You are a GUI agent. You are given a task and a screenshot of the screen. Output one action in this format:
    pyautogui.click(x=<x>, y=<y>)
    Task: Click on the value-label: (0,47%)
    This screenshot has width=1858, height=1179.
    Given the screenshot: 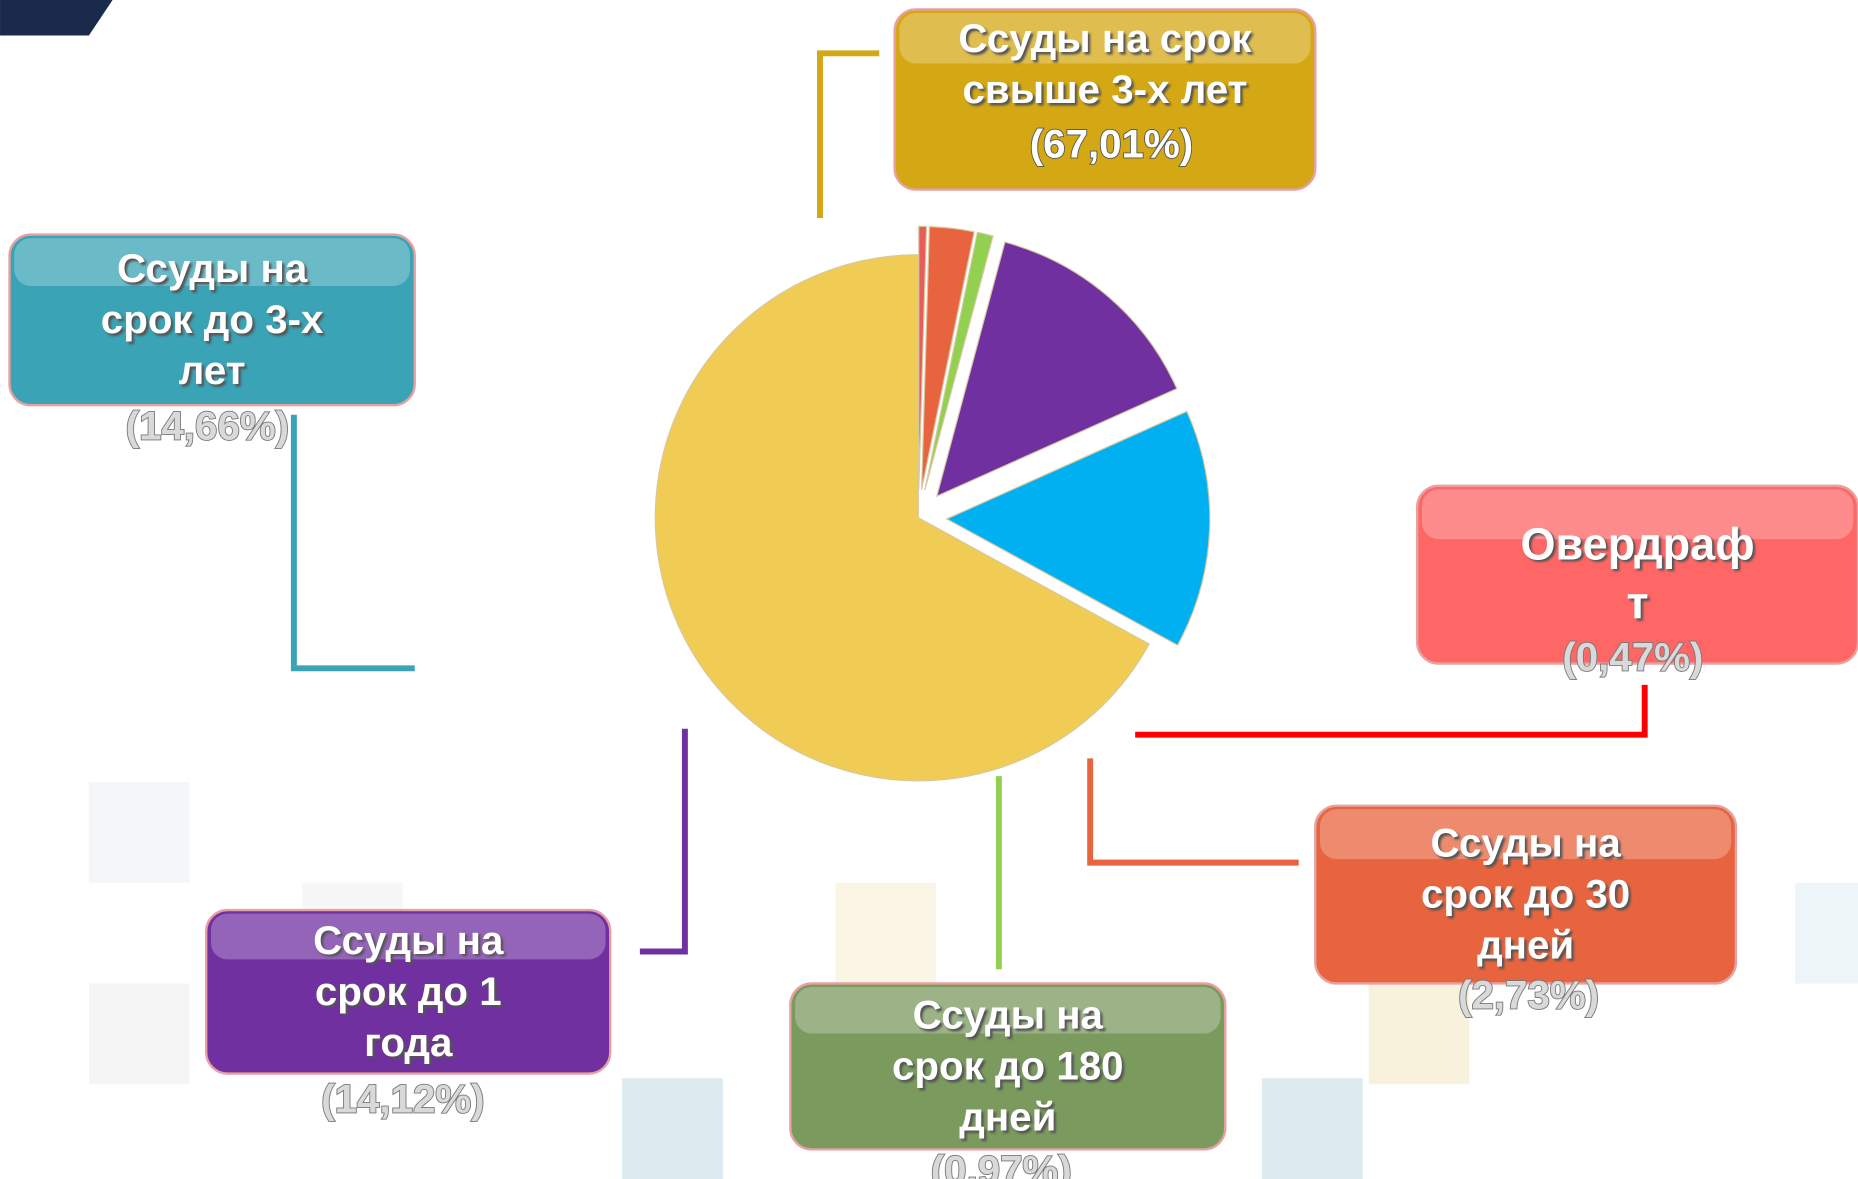 What is the action you would take?
    pyautogui.click(x=1632, y=657)
    